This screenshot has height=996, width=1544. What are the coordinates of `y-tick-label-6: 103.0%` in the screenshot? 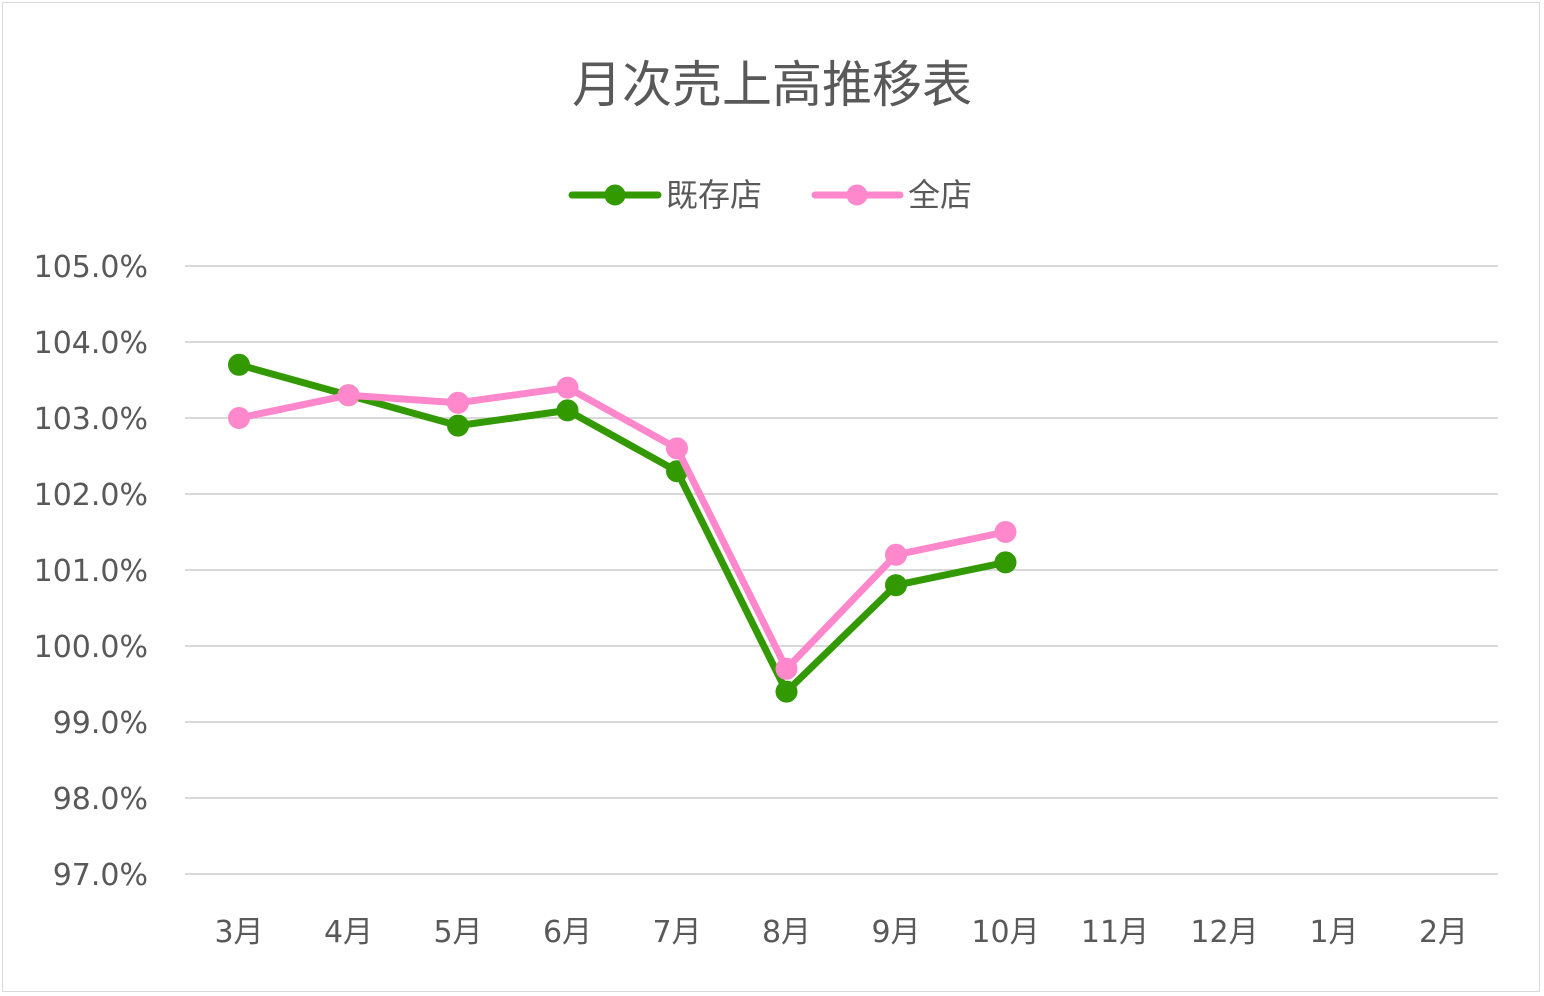 It's located at (91, 419).